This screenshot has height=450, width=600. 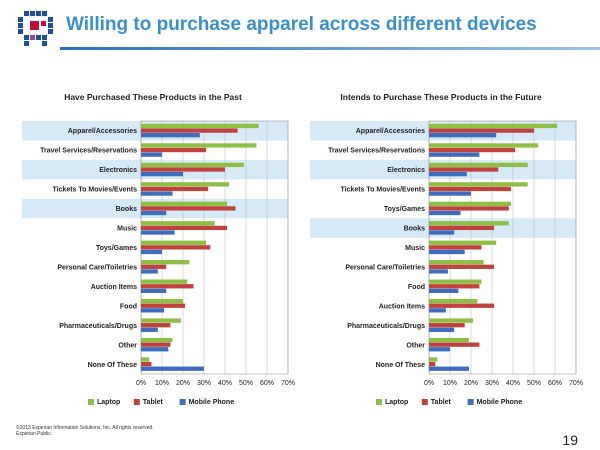 I want to click on legend-swatch-laptop, so click(x=91, y=402).